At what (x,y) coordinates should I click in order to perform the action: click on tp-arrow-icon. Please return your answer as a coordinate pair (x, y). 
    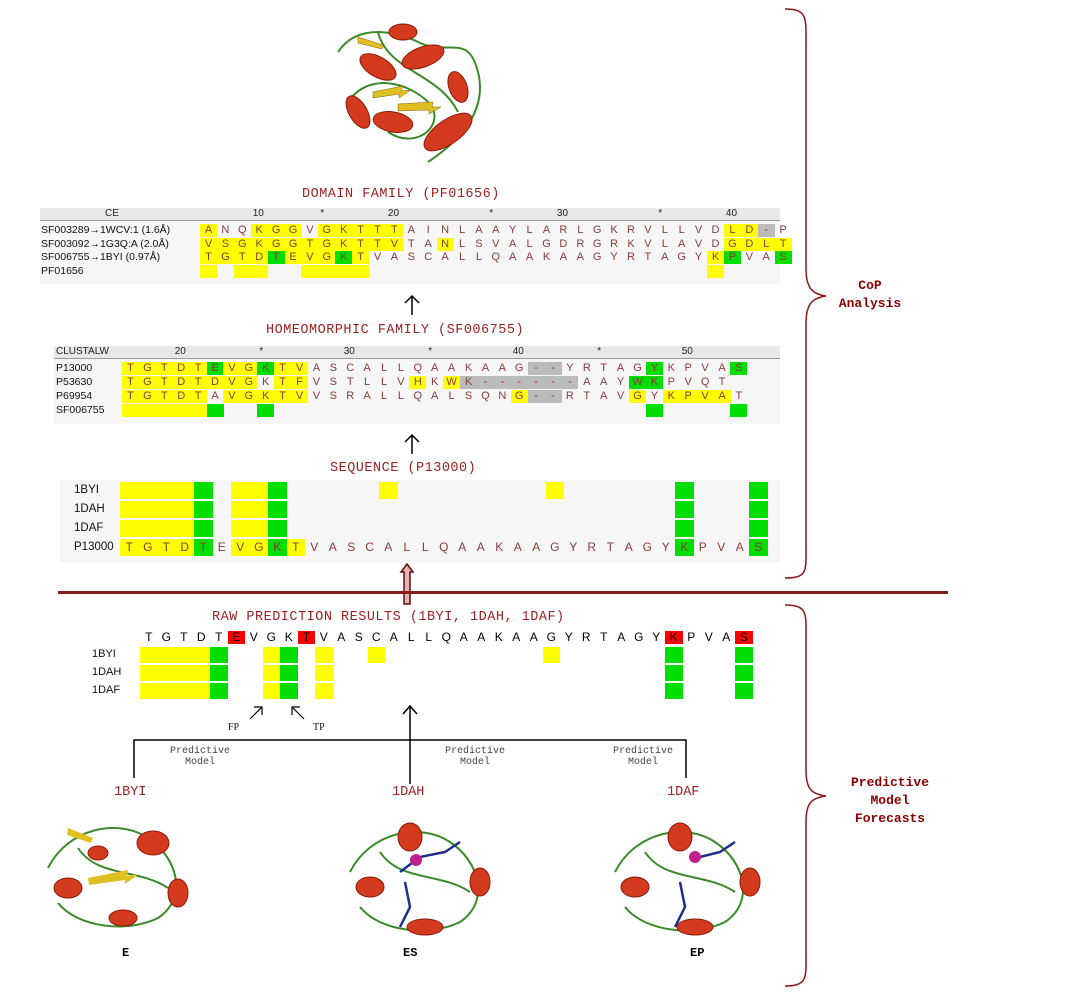
    Looking at the image, I should click on (298, 713).